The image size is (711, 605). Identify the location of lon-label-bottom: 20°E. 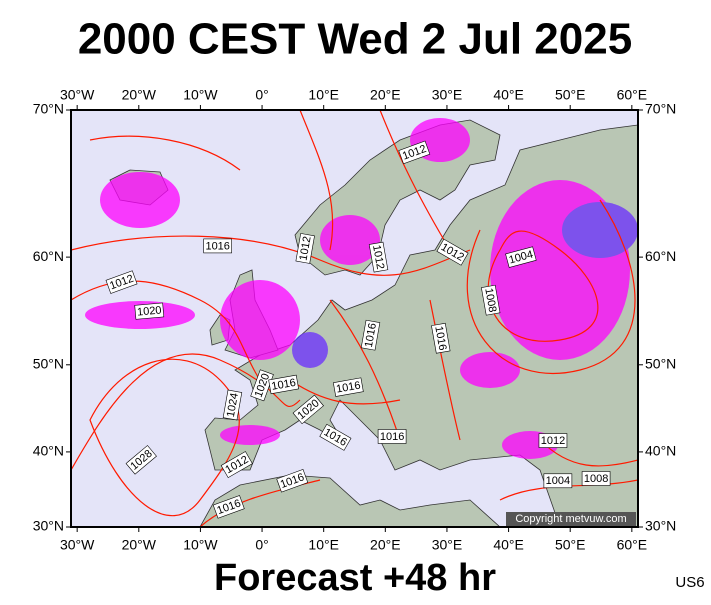
(385, 545).